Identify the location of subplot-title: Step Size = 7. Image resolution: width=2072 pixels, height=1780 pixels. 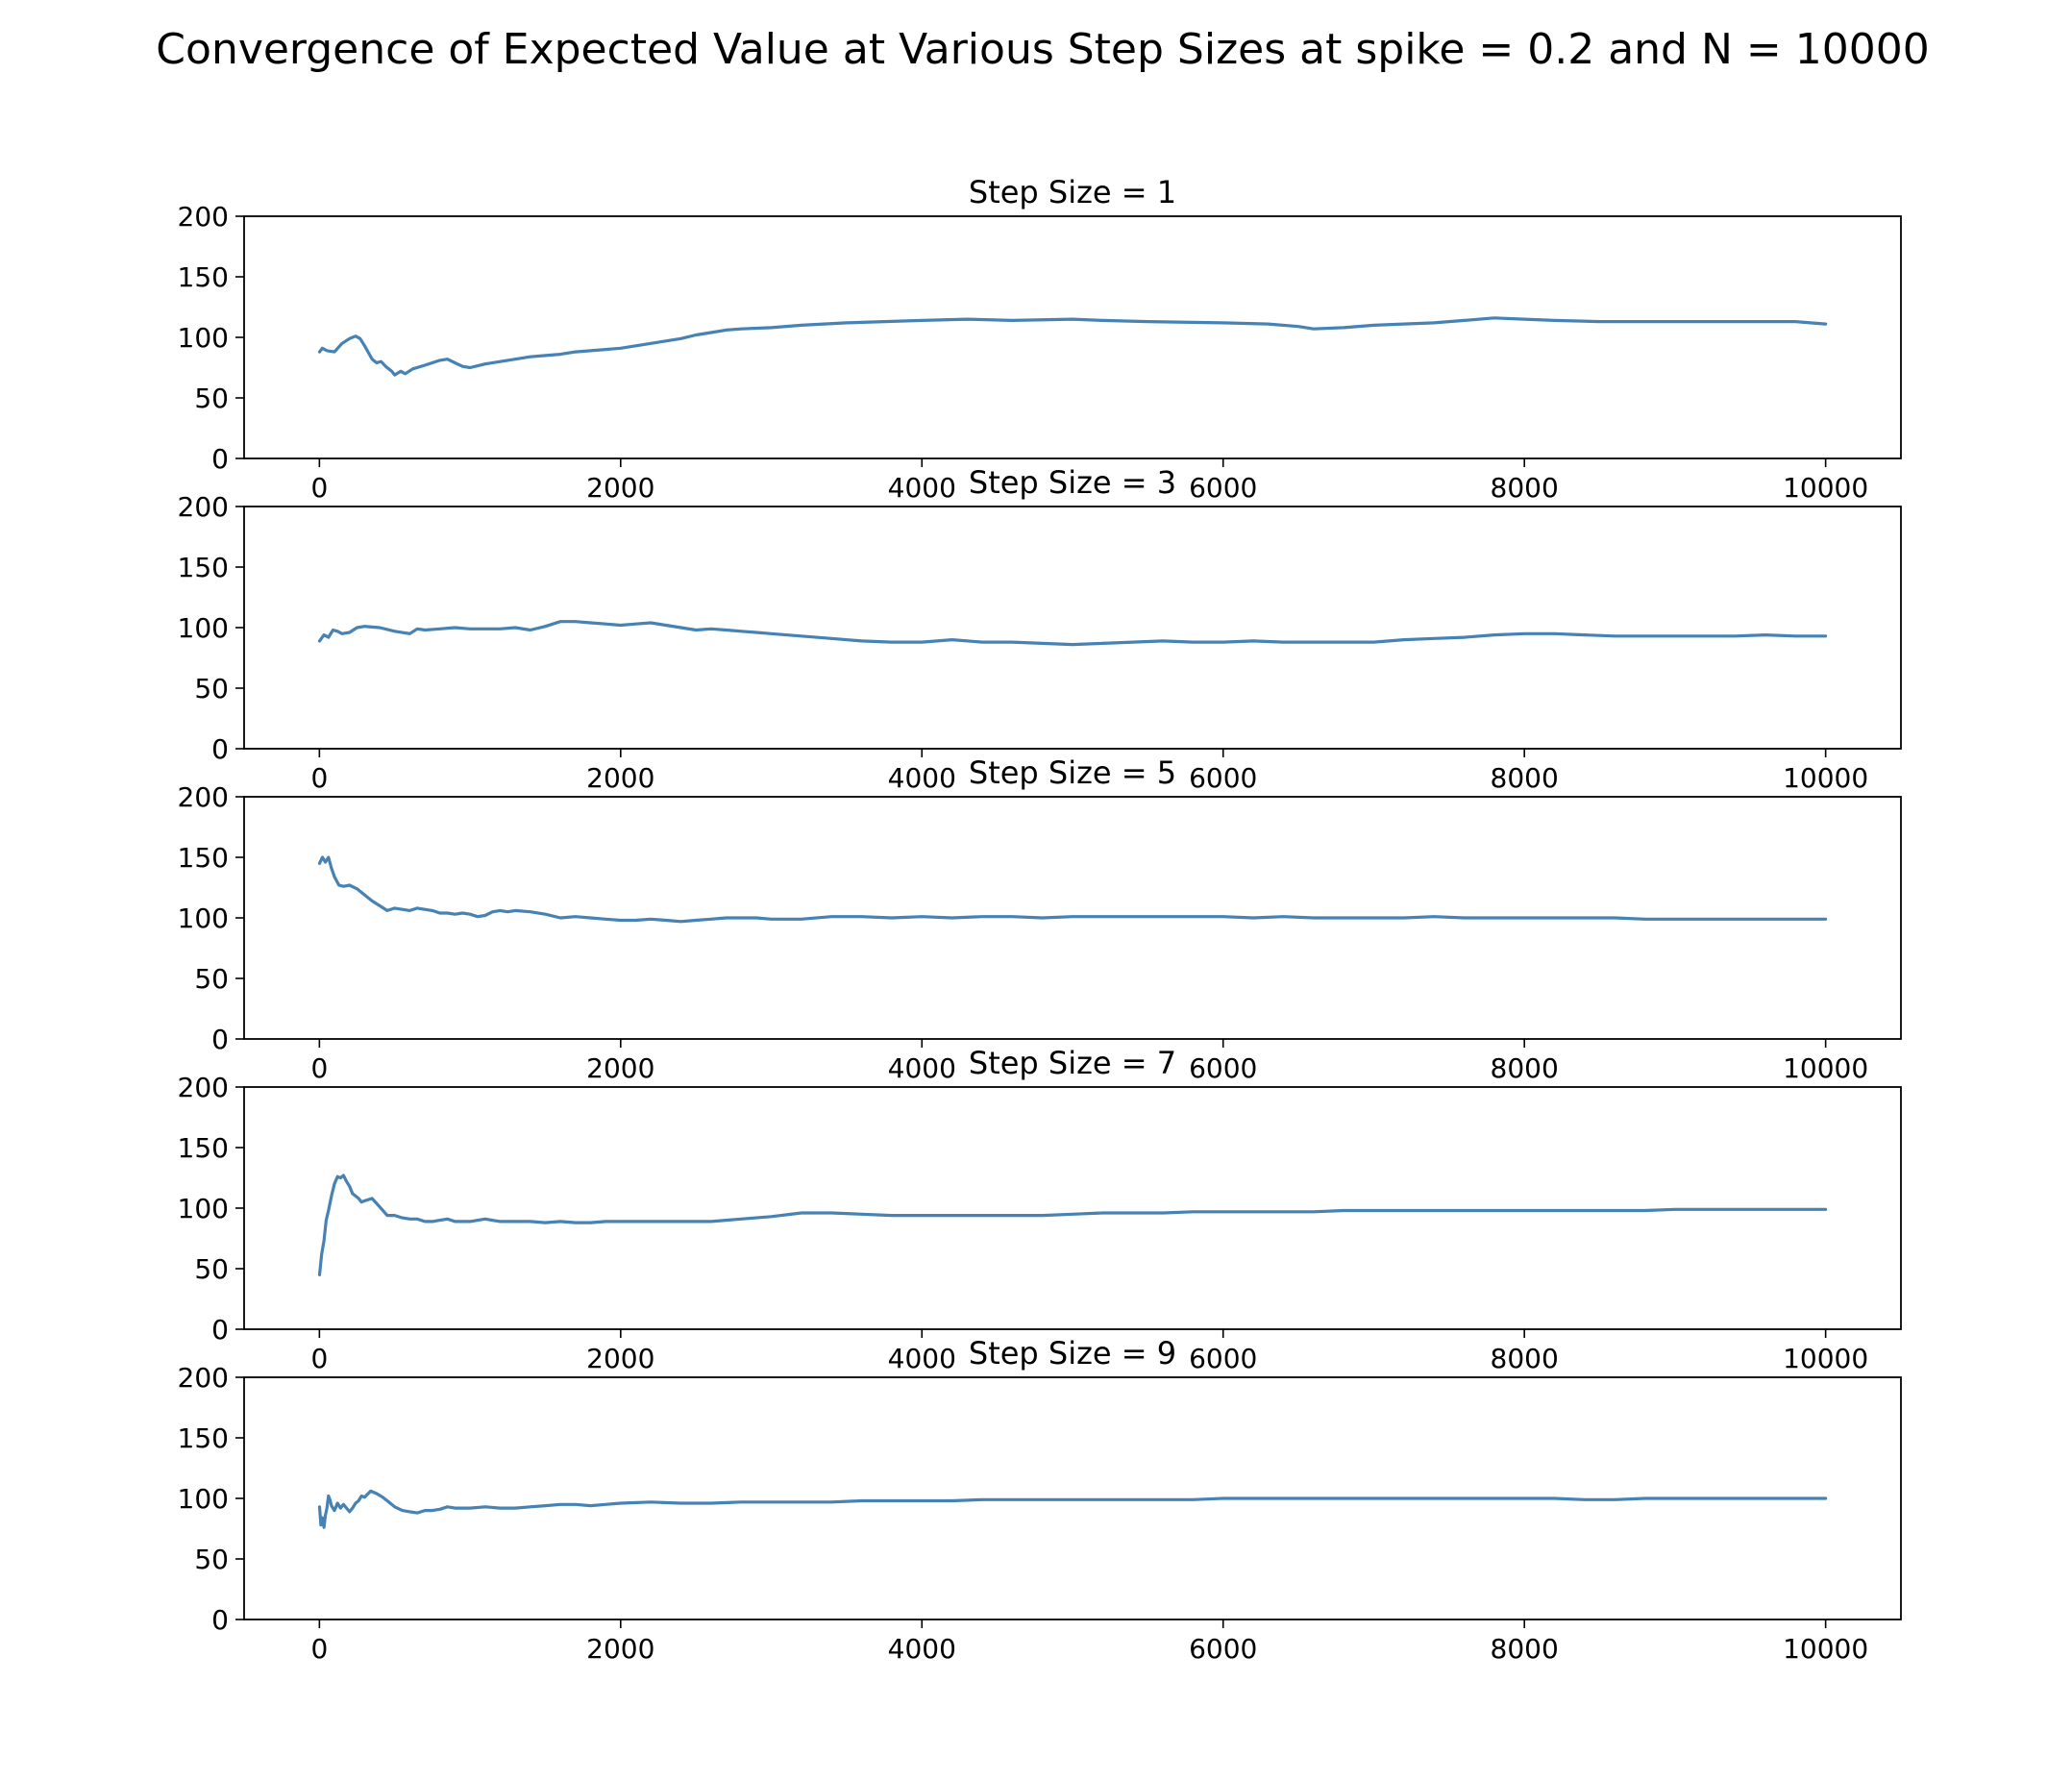
(1072, 1063).